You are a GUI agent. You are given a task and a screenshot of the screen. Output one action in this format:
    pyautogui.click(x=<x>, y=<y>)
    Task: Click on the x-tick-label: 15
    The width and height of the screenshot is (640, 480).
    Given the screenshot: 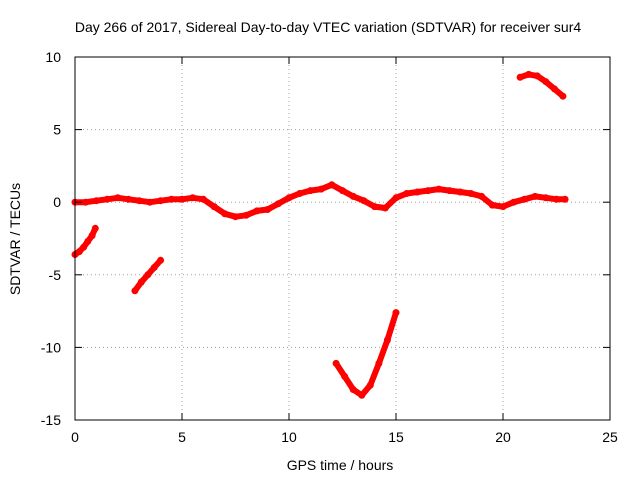 What is the action you would take?
    pyautogui.click(x=396, y=437)
    